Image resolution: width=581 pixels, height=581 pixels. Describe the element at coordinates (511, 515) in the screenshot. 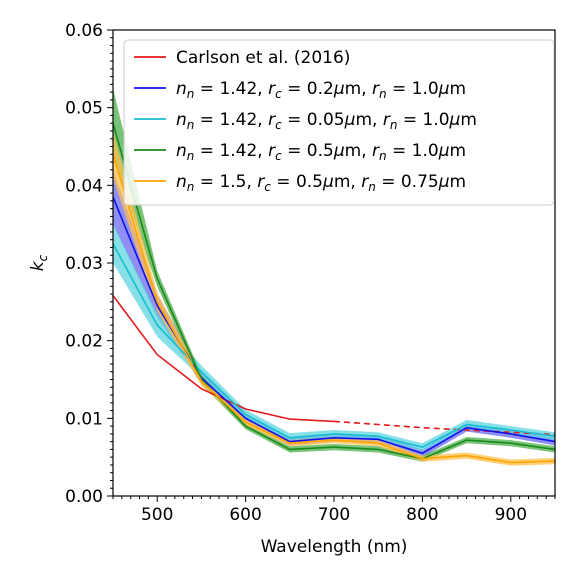

I see `x-tick-label: 900` at that location.